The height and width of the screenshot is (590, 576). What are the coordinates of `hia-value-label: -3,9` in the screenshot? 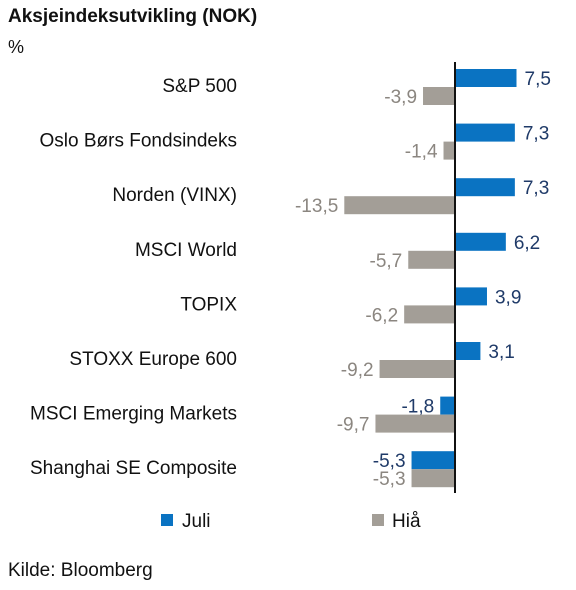 It's located at (400, 97).